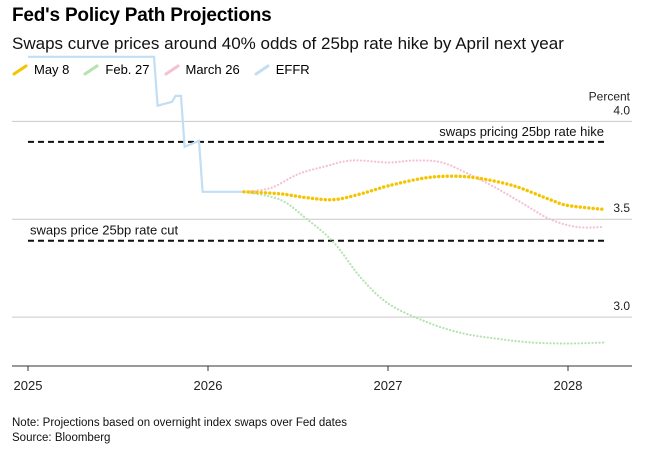  What do you see at coordinates (28, 385) in the screenshot?
I see `x-tick-label: 2025` at bounding box center [28, 385].